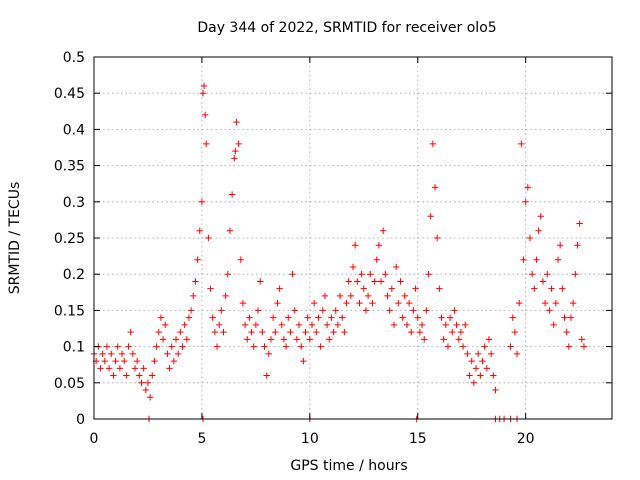 This screenshot has height=480, width=640. Describe the element at coordinates (69, 384) in the screenshot. I see `y-tick-label: 0.05` at that location.